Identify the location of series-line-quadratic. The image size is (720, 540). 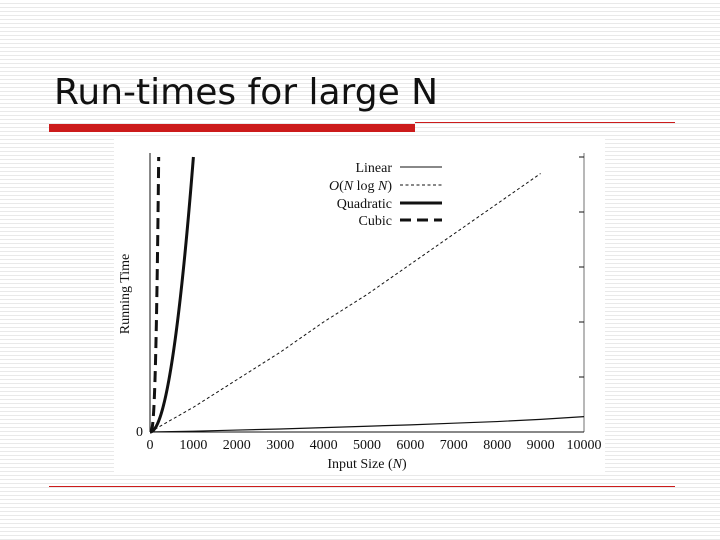
(172, 295).